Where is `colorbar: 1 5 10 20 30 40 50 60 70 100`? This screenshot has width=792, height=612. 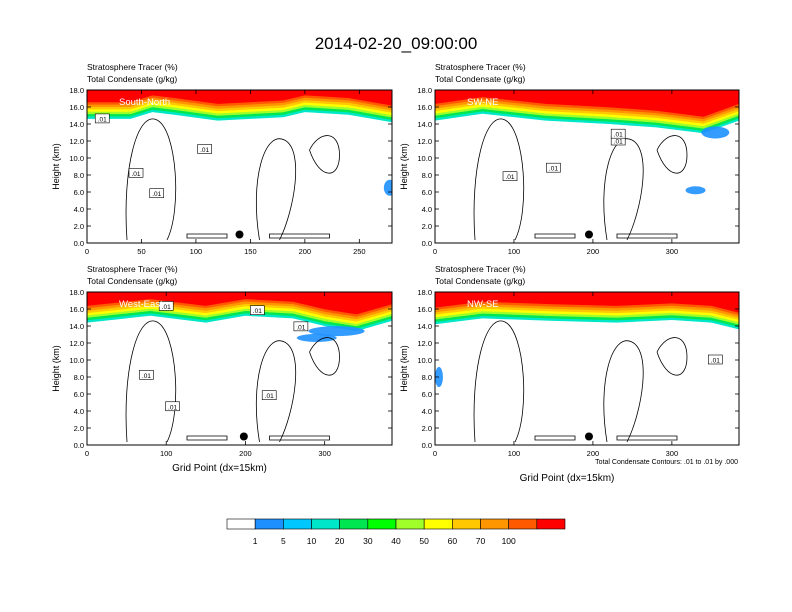
colorbar: 1 5 10 20 30 40 50 60 70 100 is located at coordinates (396, 532).